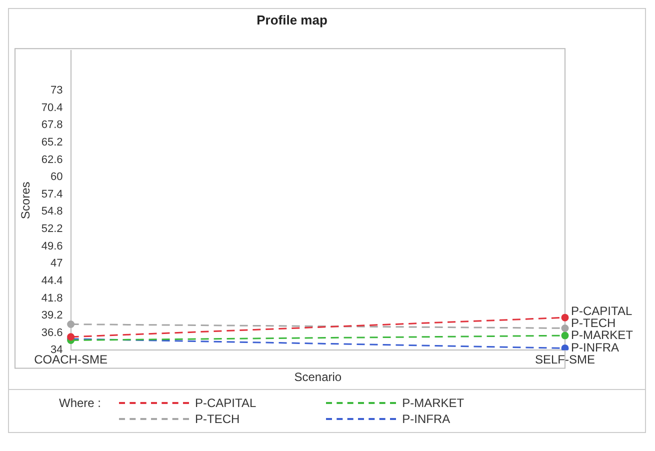 This screenshot has width=655, height=451. I want to click on x-axis-title: Scenario, so click(318, 377).